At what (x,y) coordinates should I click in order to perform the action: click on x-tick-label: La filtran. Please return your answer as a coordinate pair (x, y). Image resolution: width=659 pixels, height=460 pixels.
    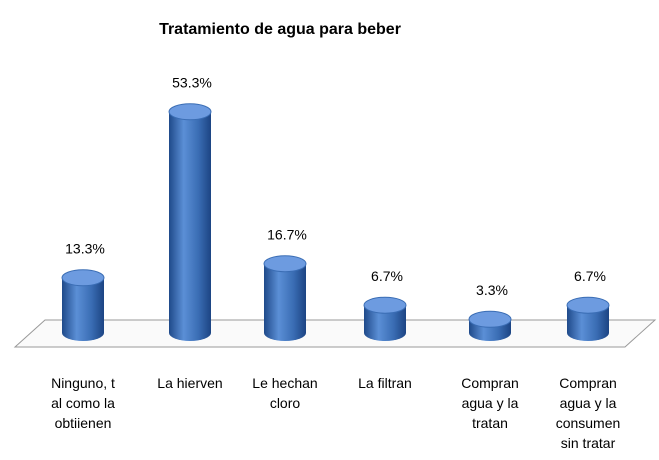
    Looking at the image, I should click on (385, 383).